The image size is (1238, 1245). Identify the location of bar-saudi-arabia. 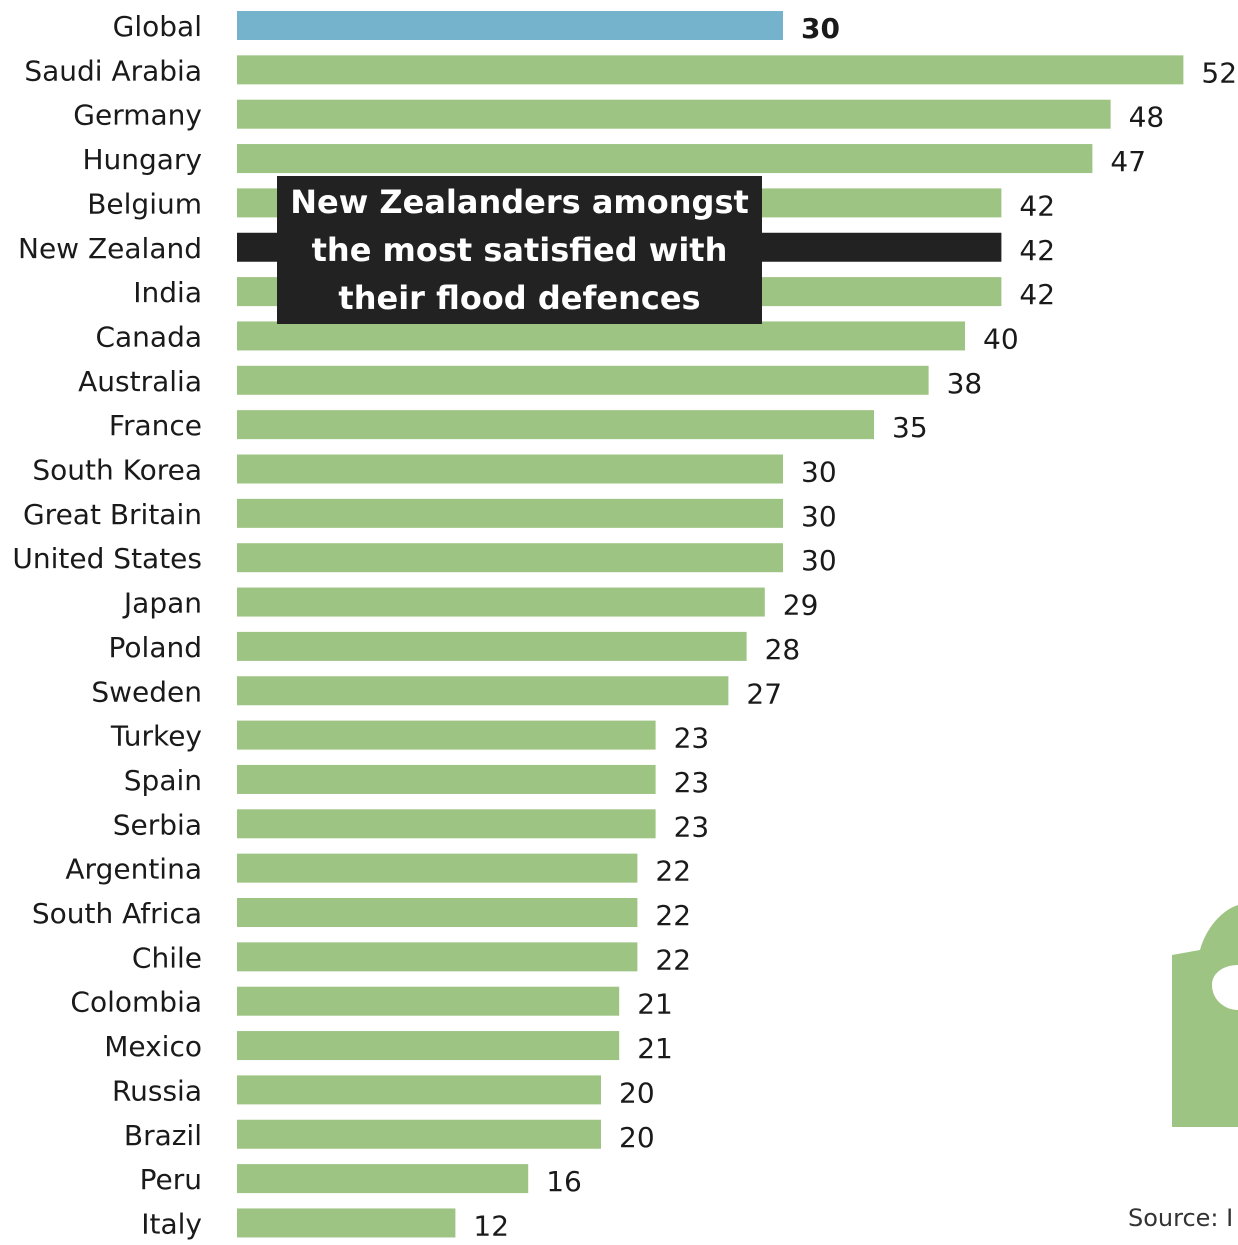
(710, 69).